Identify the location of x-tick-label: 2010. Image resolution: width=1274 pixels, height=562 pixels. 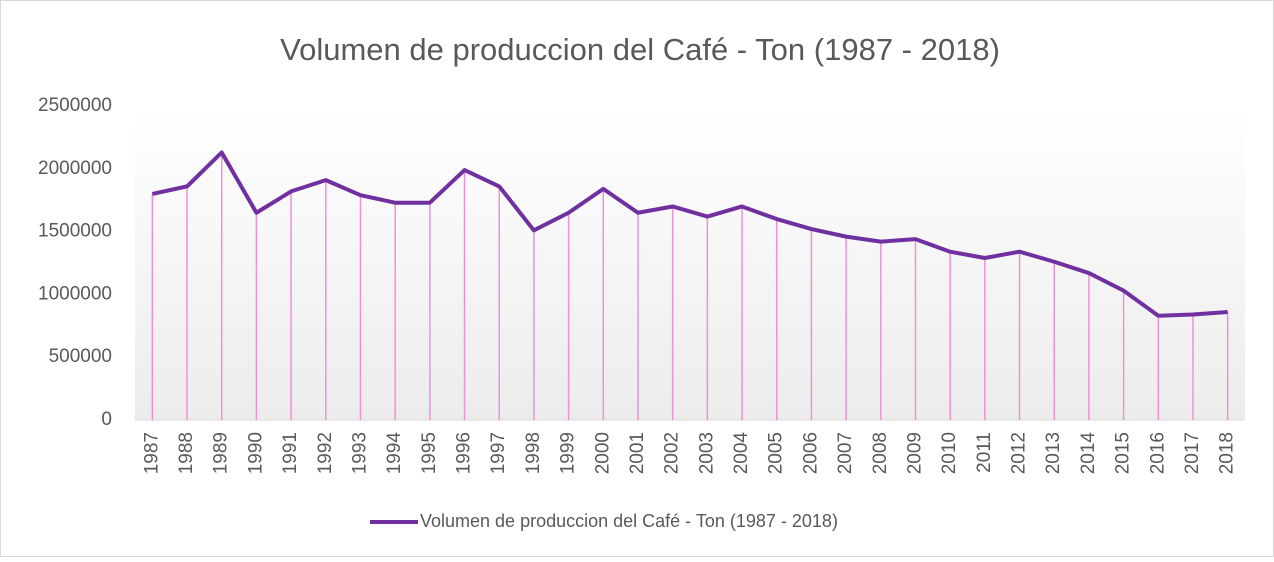
(949, 453).